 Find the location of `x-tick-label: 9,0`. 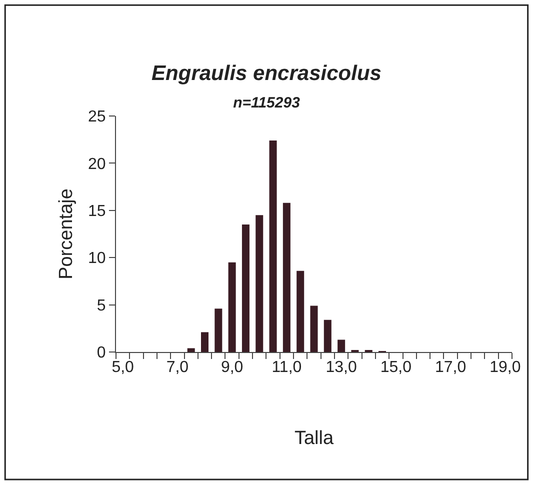

x-tick-label: 9,0 is located at coordinates (232, 367).